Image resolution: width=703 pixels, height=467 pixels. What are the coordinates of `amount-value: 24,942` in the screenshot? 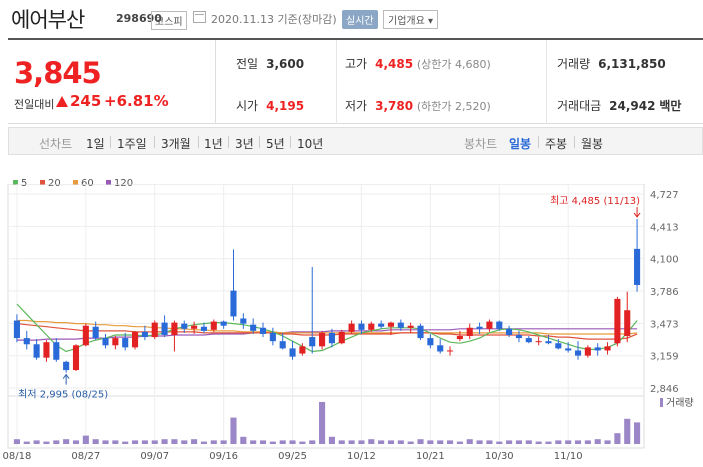 It's located at (632, 106).